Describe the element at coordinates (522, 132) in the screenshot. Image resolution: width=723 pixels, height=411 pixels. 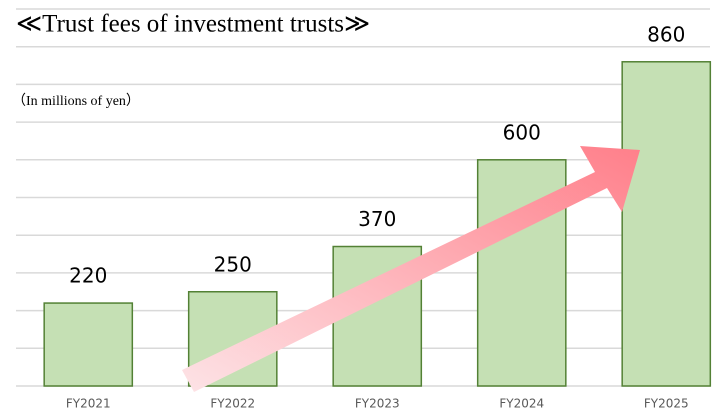
I see `data-label: 600` at that location.